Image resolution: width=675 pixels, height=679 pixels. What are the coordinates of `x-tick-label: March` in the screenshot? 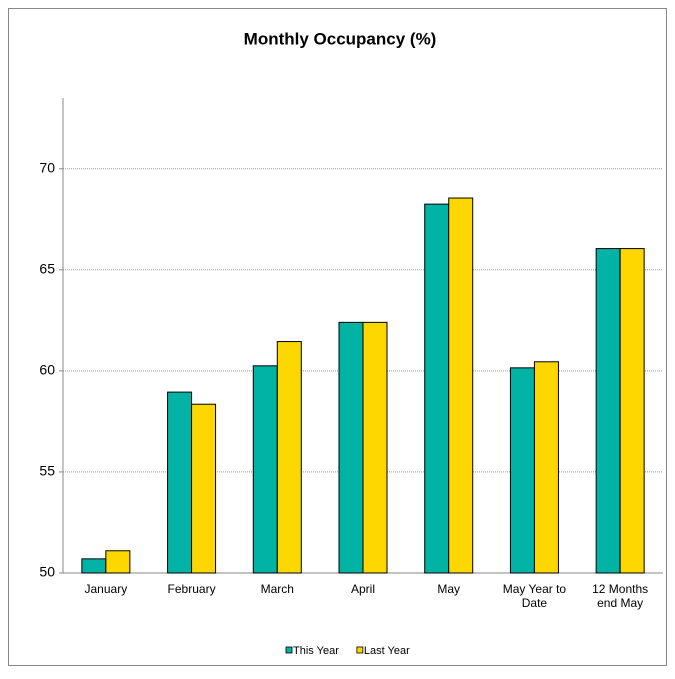 It's located at (277, 589).